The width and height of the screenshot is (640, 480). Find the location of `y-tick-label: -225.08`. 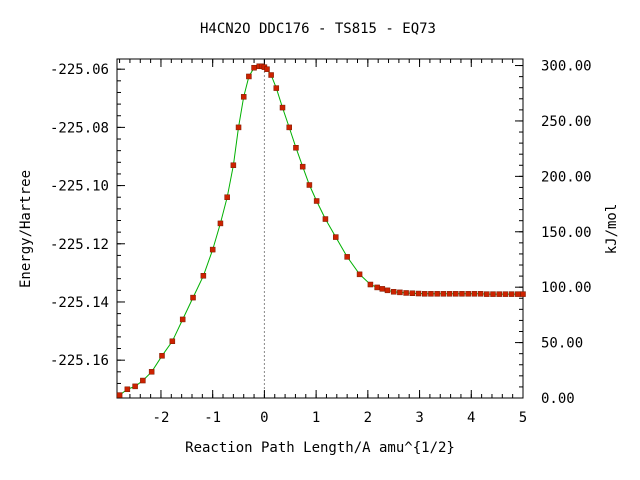

y-tick-label: -225.08 is located at coordinates (79, 128).